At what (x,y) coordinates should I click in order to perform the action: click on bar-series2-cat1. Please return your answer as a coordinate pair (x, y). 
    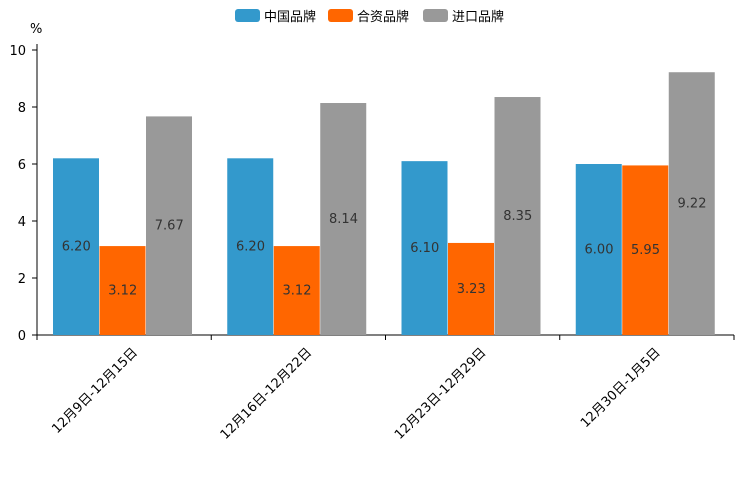
    Looking at the image, I should click on (122, 290).